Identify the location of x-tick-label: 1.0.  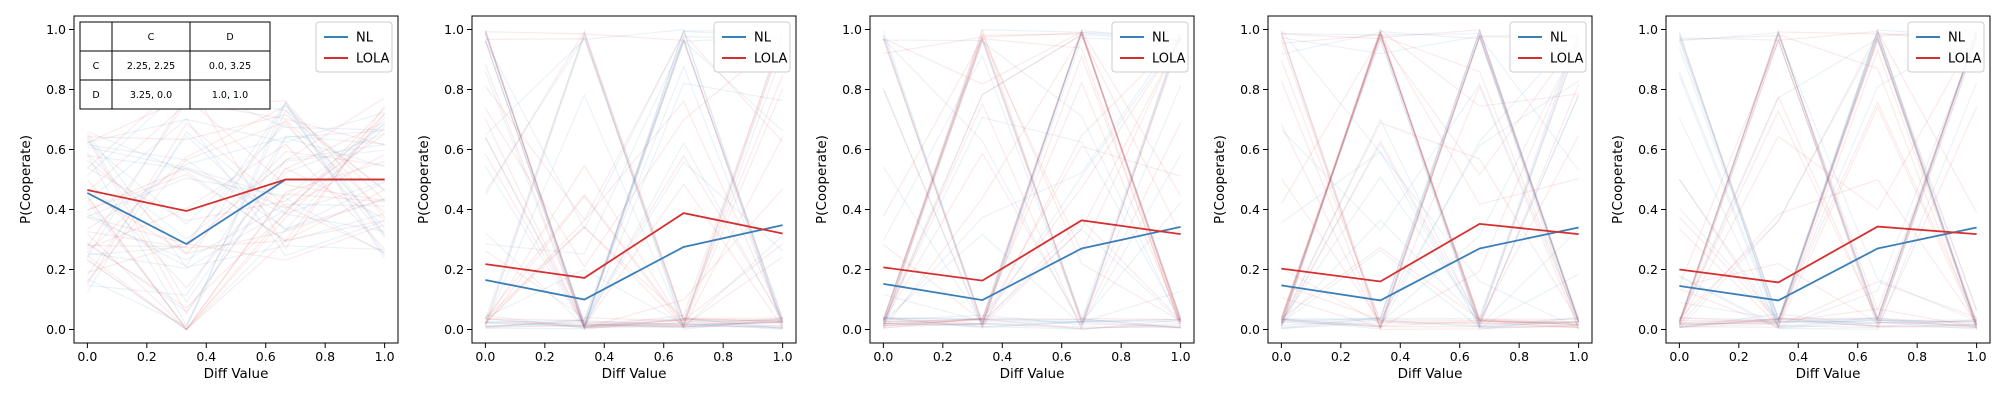
(1977, 356).